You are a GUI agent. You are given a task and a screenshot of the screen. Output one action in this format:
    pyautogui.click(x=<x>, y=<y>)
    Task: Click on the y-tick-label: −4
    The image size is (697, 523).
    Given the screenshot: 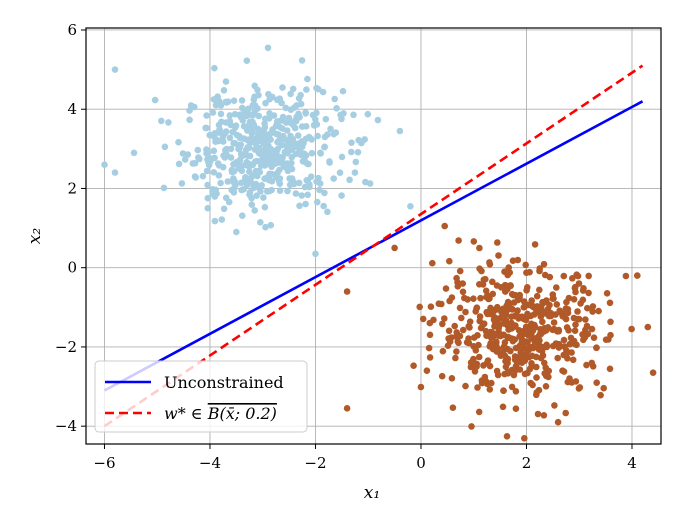 What is the action you would take?
    pyautogui.click(x=66, y=426)
    